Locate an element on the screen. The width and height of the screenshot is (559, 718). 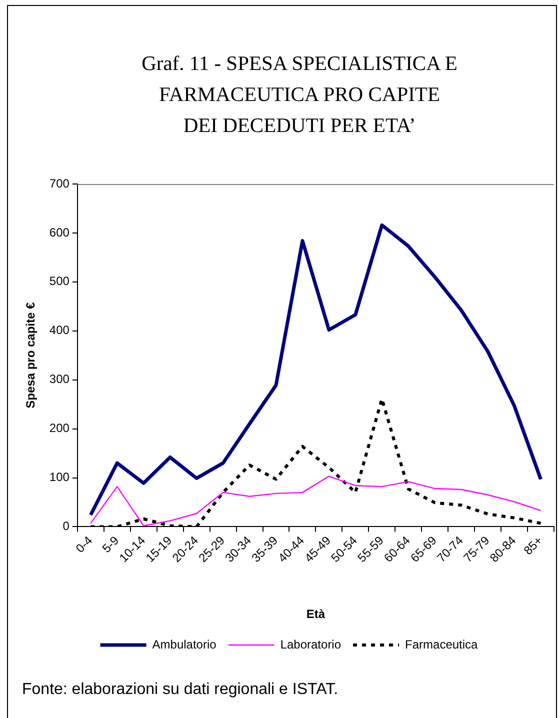
legend-label: Ambulatorio is located at coordinates (184, 644).